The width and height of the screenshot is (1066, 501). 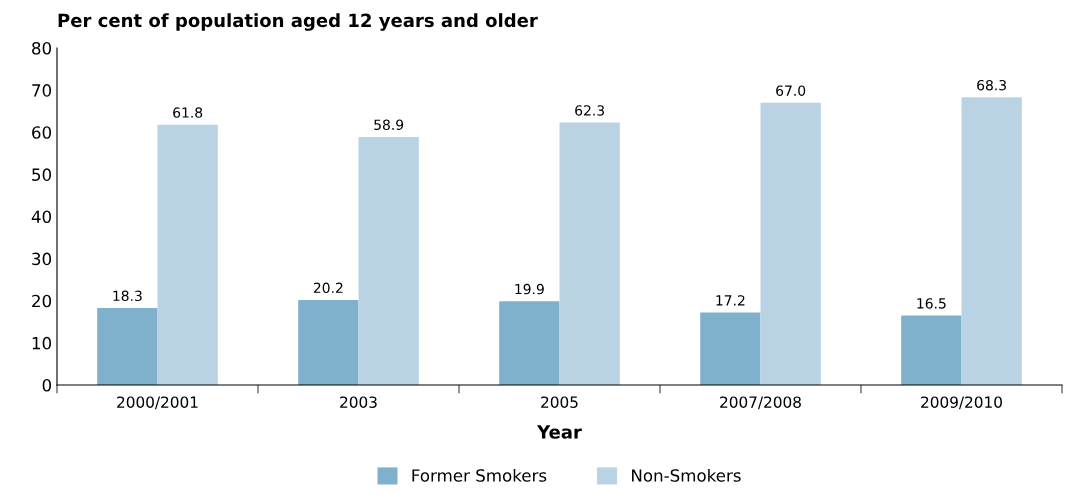 I want to click on y-tick-label: 20, so click(x=42, y=301).